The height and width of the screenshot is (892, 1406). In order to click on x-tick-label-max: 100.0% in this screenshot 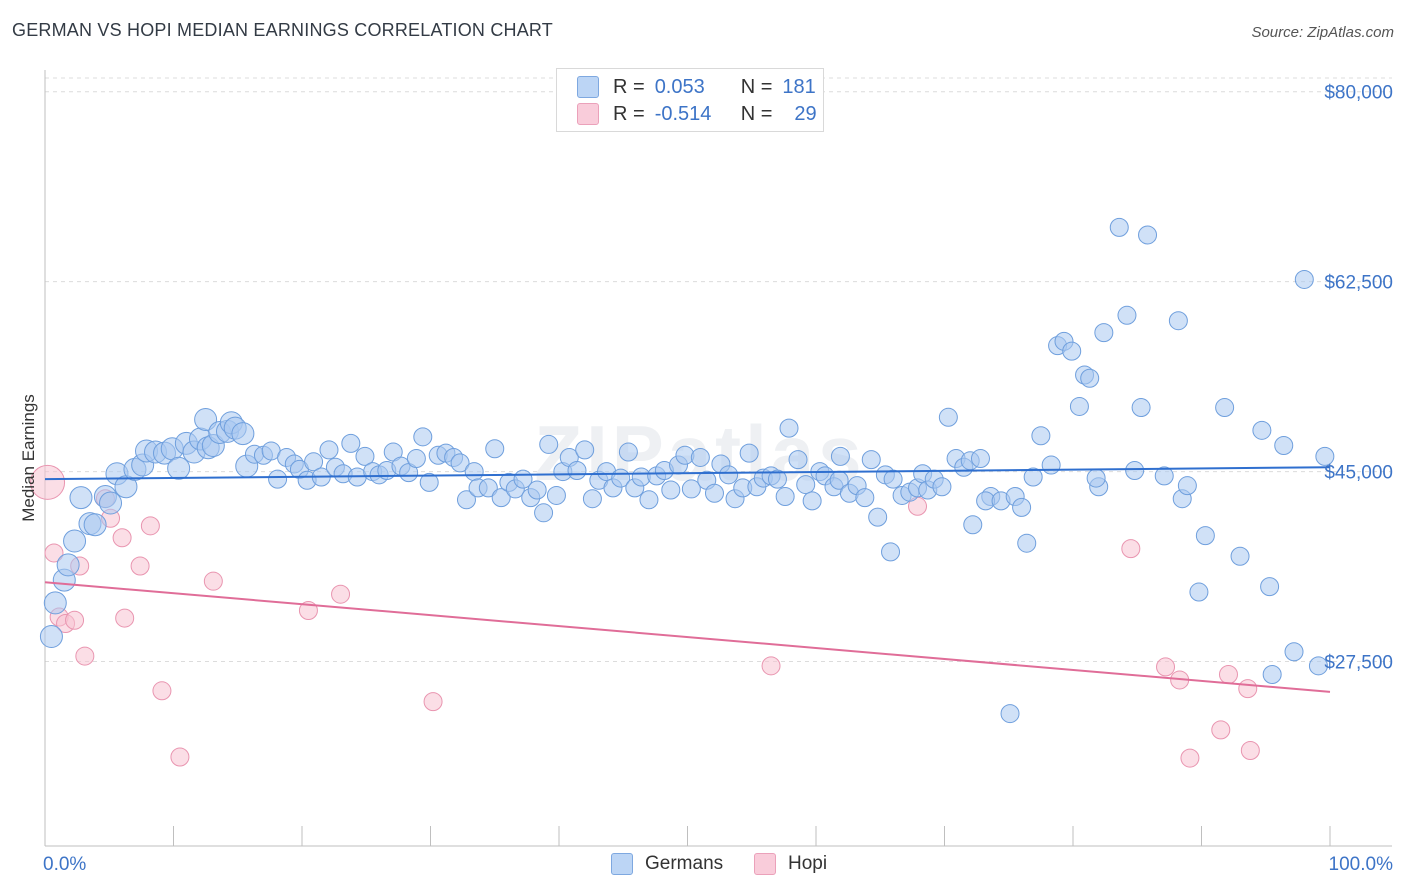, I will do `click(1361, 864)`.